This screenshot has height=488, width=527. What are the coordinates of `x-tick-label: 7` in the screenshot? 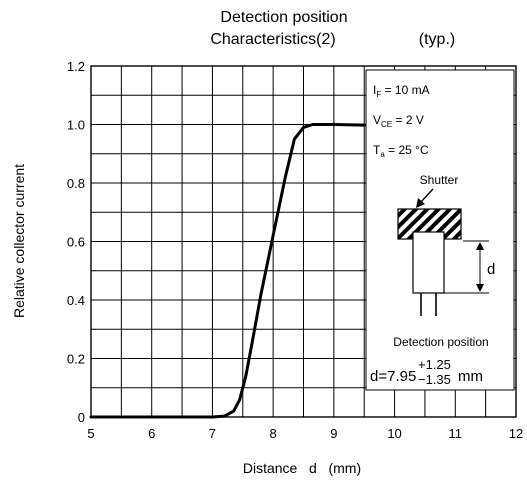 It's located at (212, 433).